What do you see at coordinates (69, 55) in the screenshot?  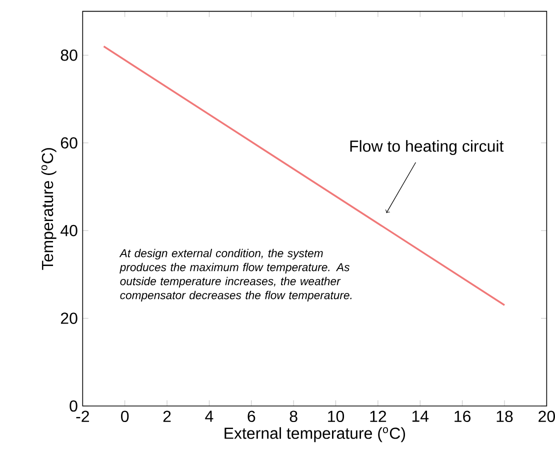 I see `y-tick-label: 80` at bounding box center [69, 55].